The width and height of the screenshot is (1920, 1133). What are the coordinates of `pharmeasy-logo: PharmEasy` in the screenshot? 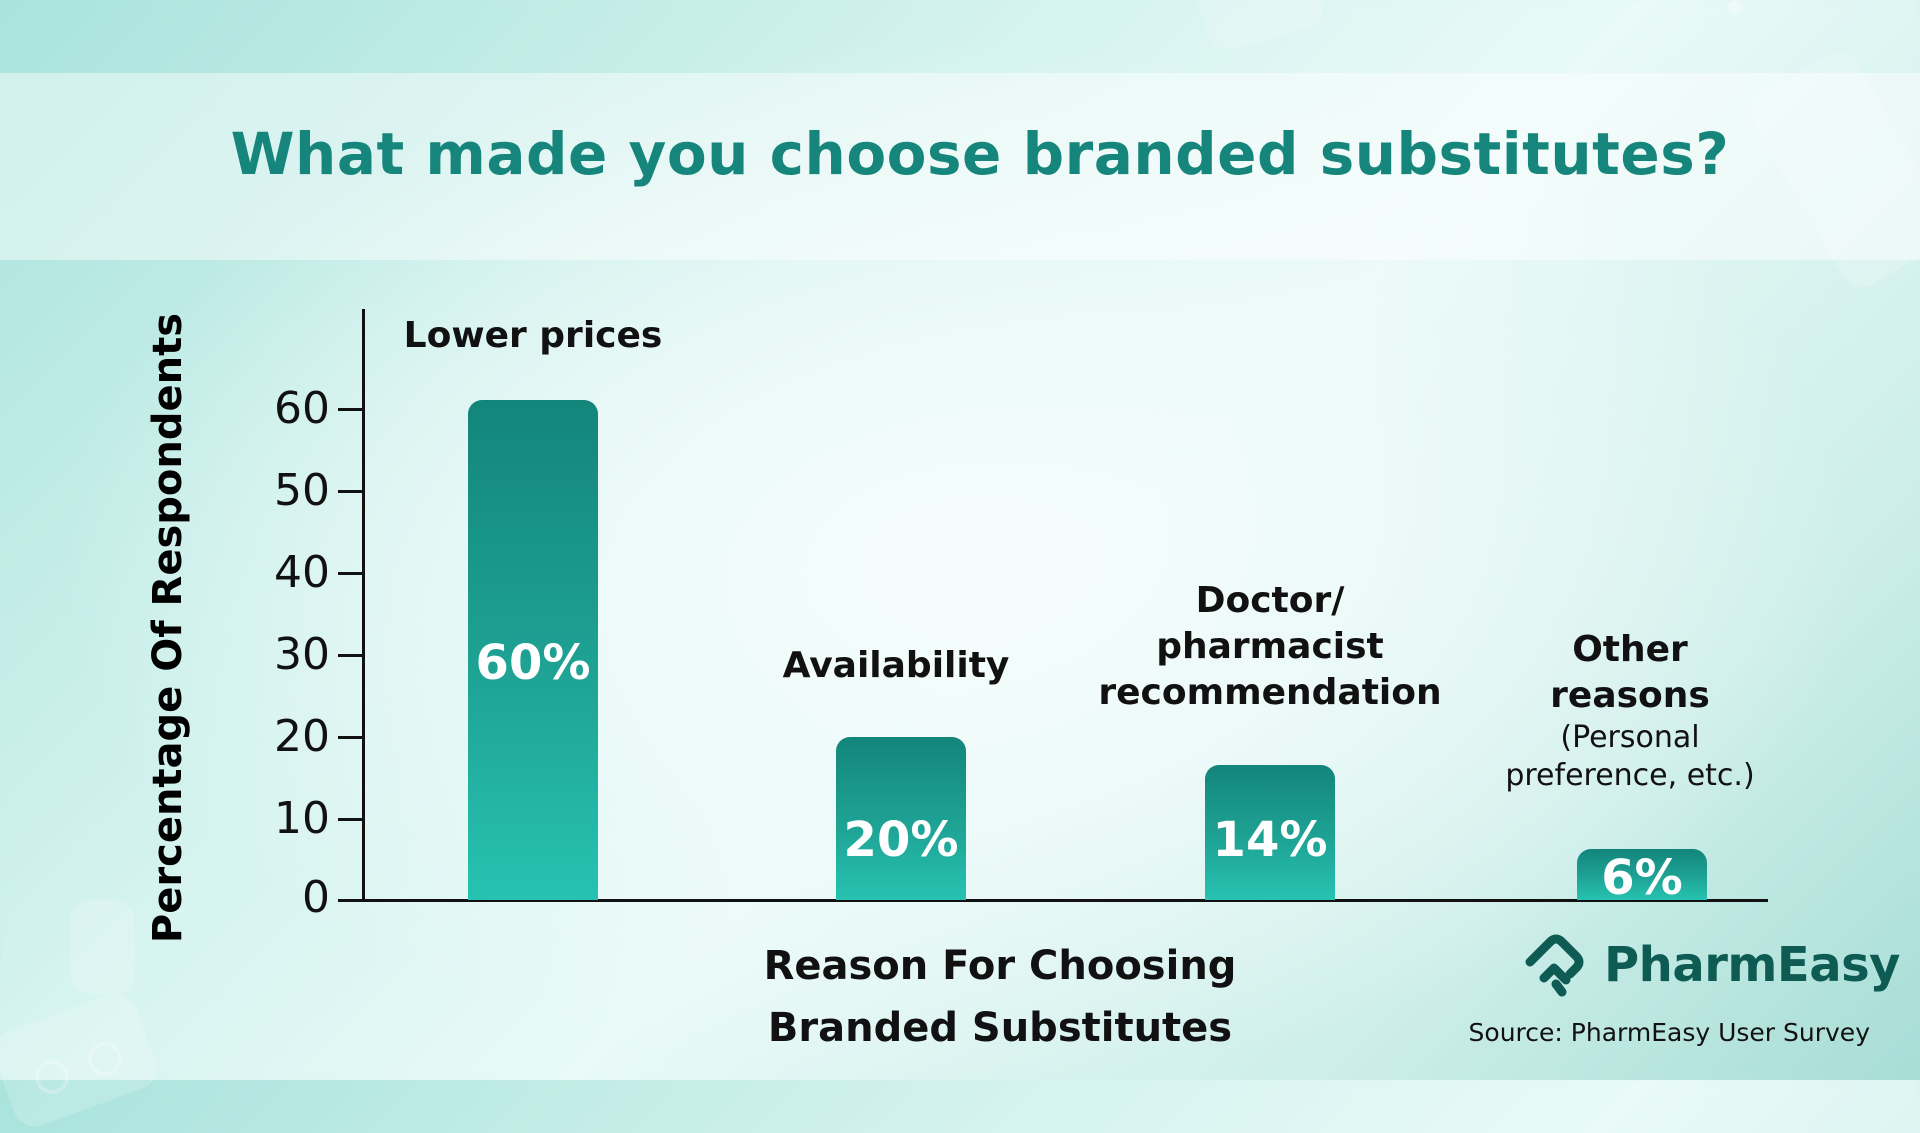 It's located at (1712, 965).